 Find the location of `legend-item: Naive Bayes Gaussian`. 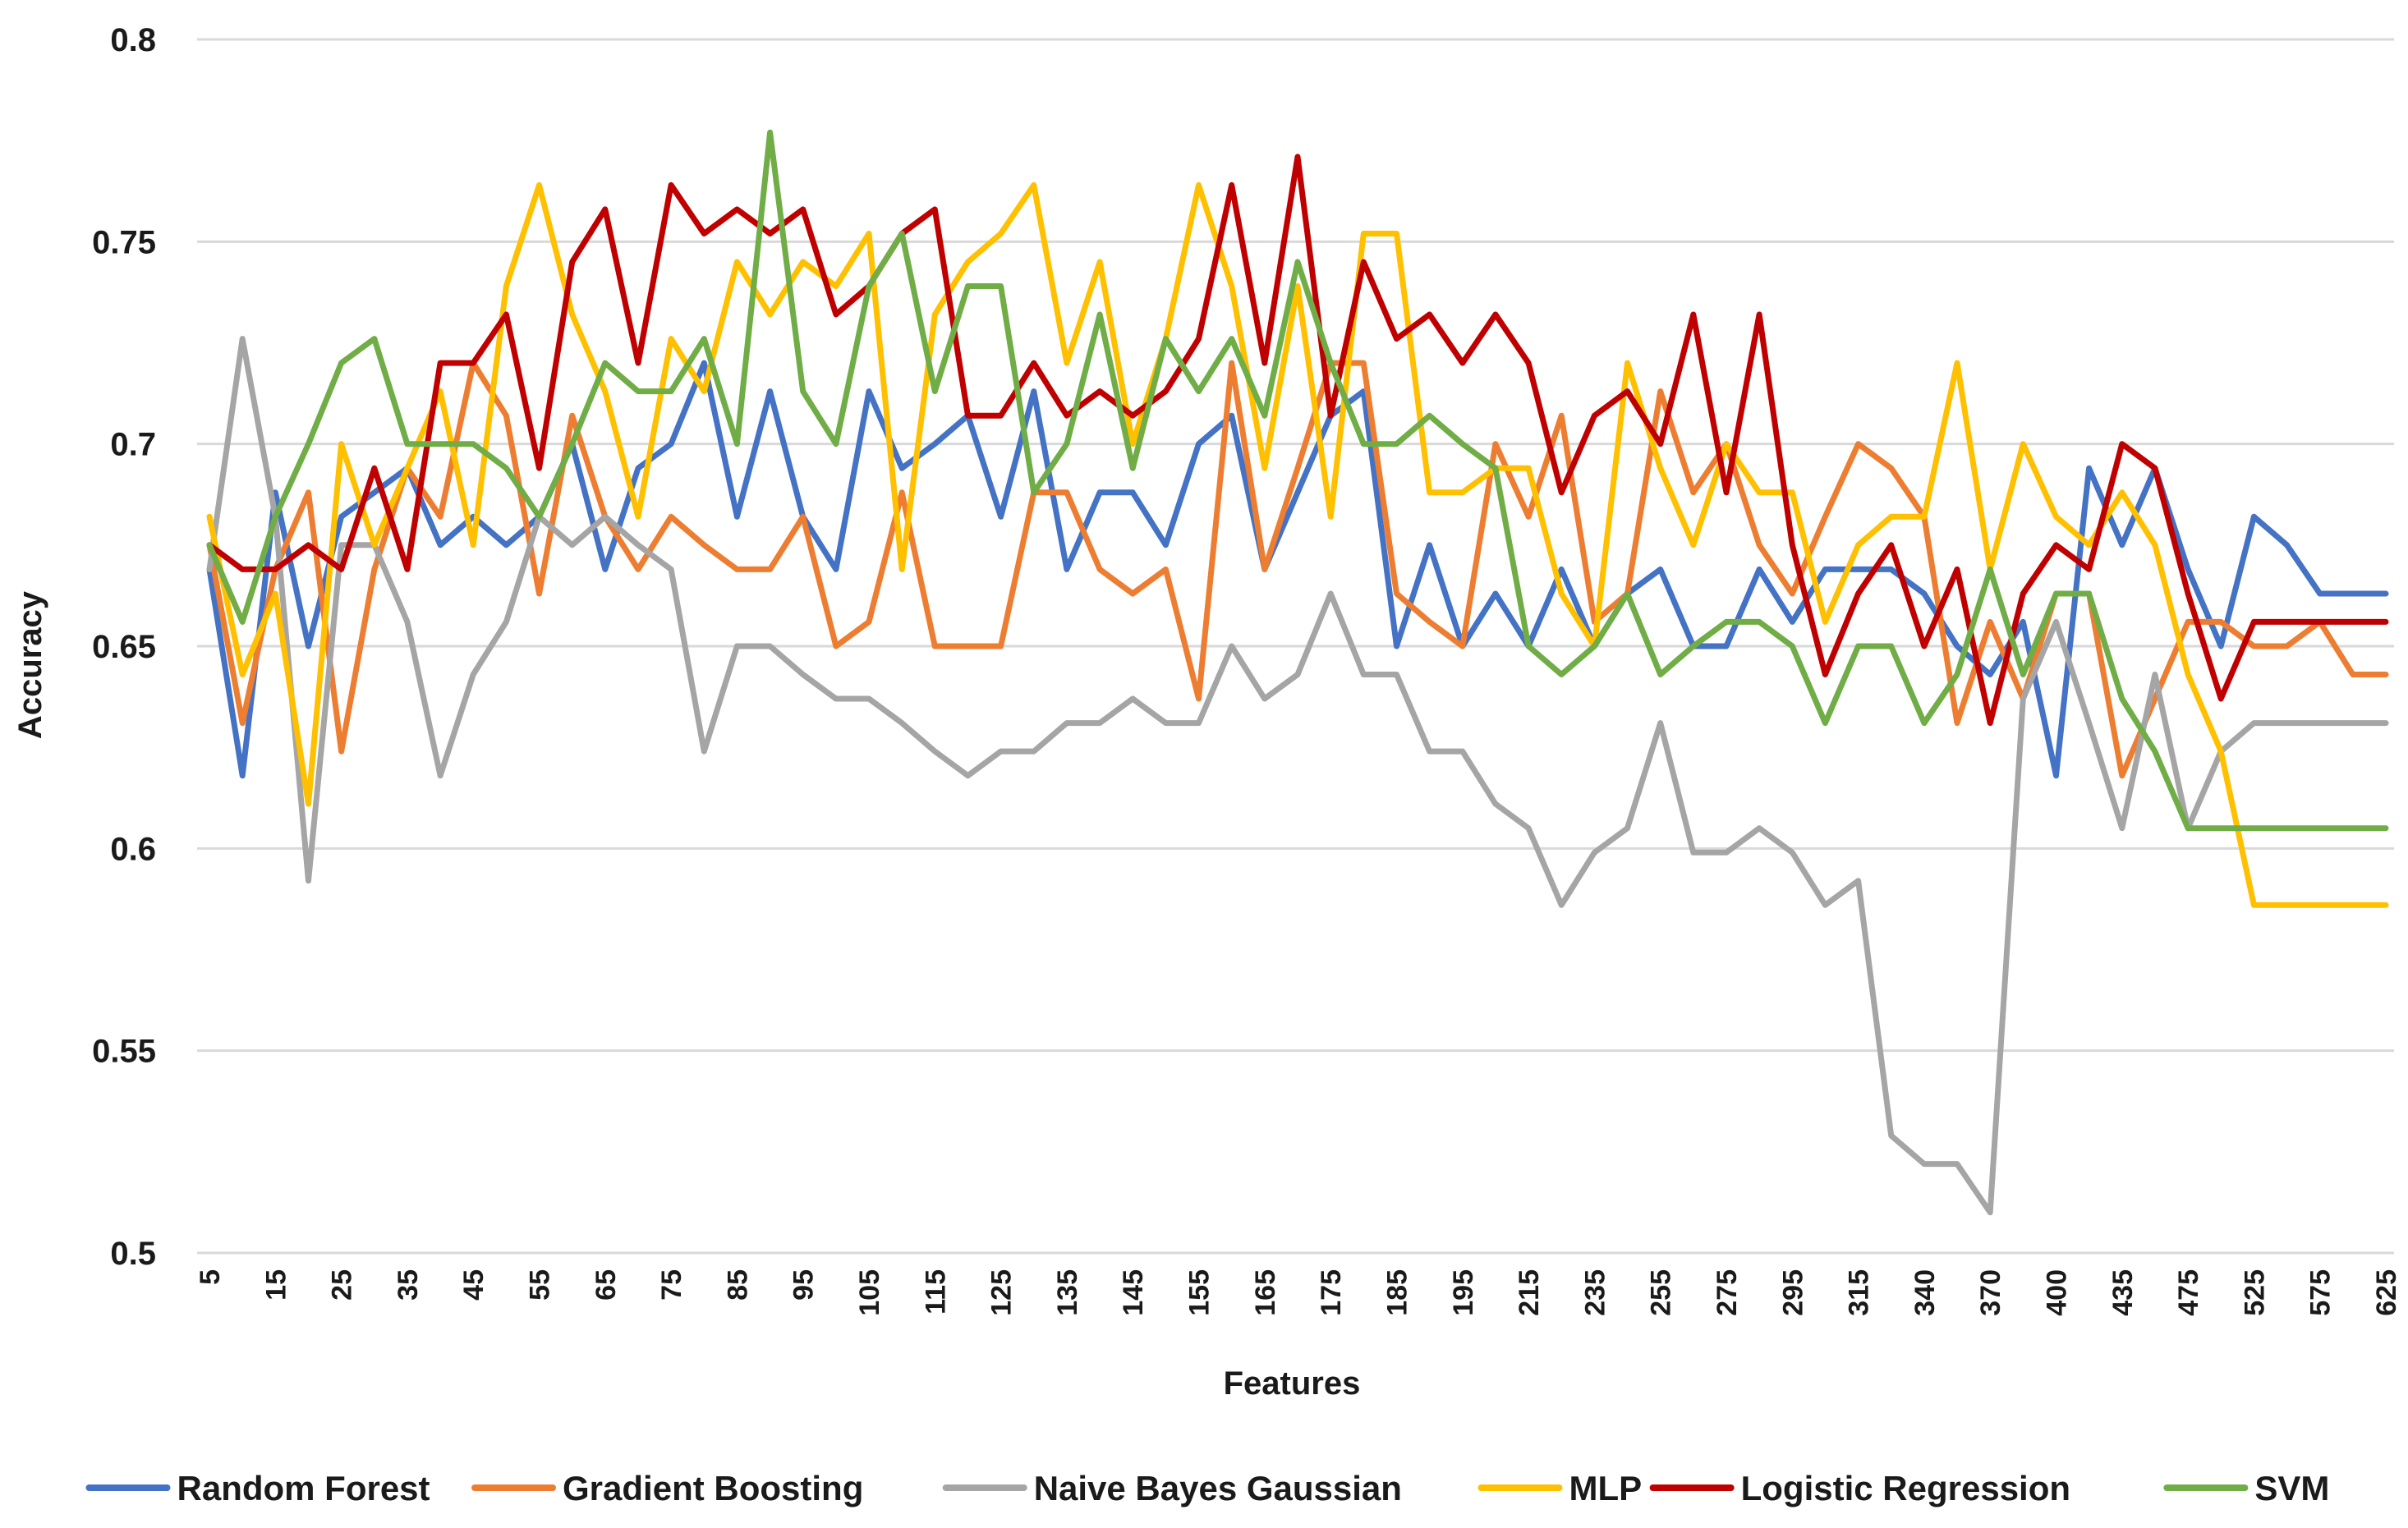

legend-item: Naive Bayes Gaussian is located at coordinates (1172, 1488).